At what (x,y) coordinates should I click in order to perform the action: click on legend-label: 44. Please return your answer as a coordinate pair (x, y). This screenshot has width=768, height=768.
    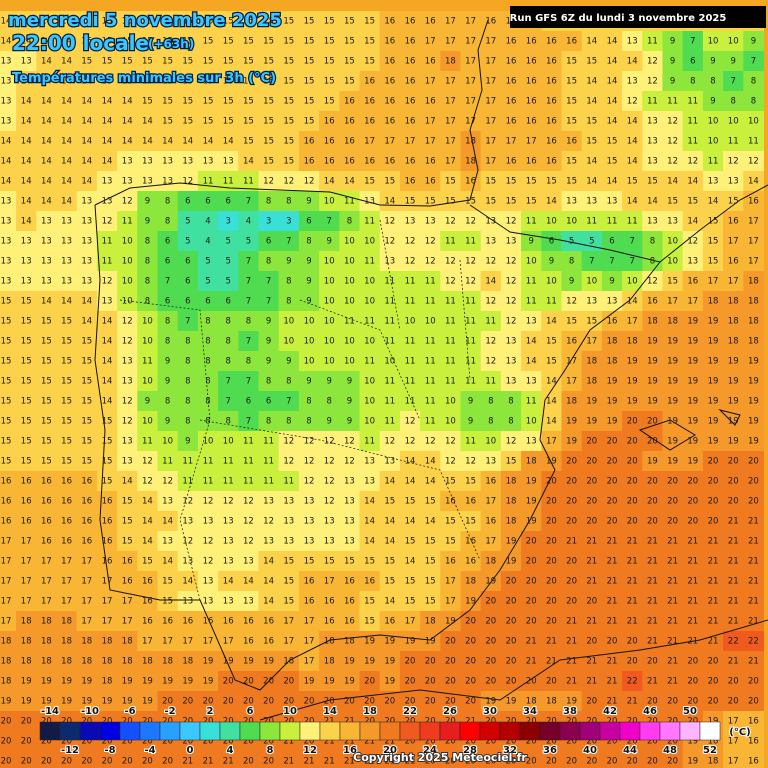
    Looking at the image, I should click on (630, 750).